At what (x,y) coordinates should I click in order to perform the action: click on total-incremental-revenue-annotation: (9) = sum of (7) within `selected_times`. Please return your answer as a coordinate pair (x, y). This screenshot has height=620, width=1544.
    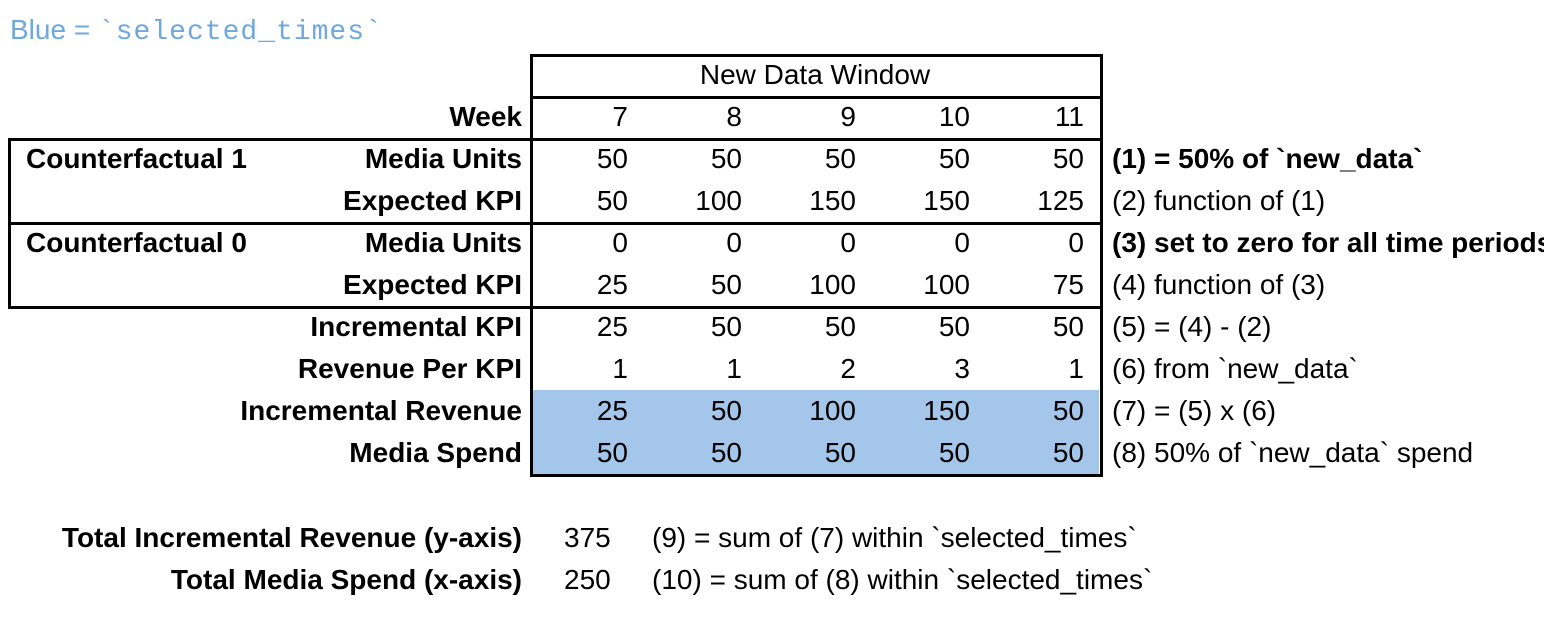
    Looking at the image, I should click on (894, 537).